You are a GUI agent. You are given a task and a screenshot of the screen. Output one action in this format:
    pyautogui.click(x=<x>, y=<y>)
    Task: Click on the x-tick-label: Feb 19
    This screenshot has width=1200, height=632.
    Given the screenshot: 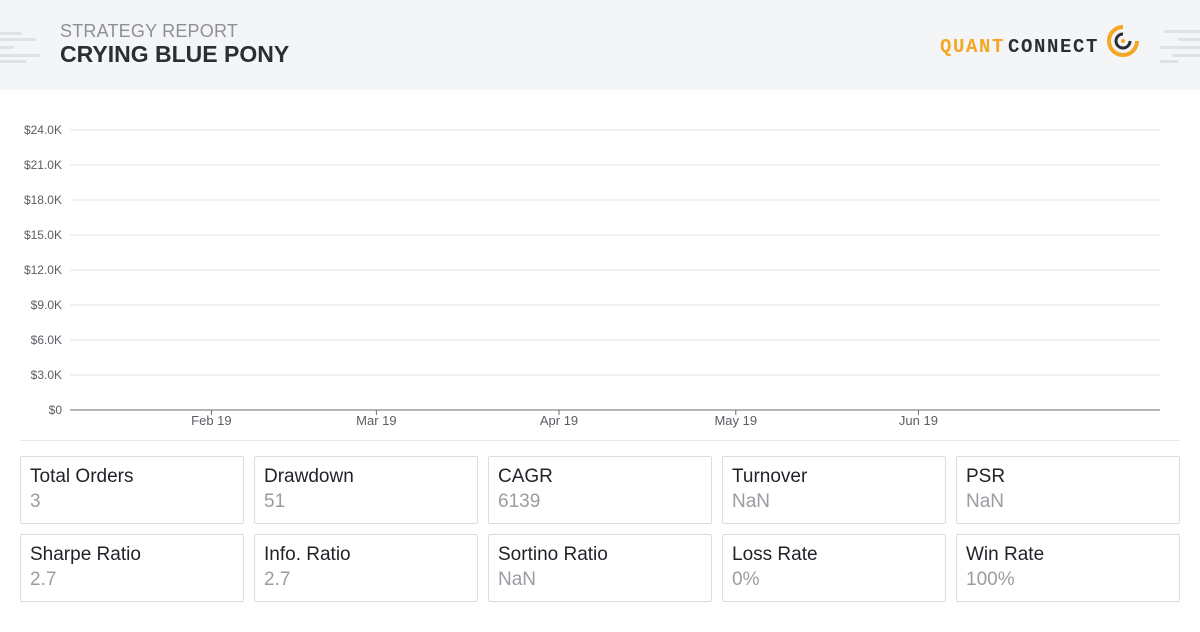 What is the action you would take?
    pyautogui.click(x=211, y=420)
    